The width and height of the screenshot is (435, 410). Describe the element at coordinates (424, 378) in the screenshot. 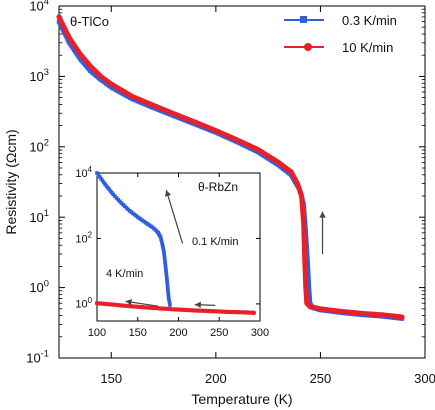

I see `main-x-tick-label-300: 300` at that location.